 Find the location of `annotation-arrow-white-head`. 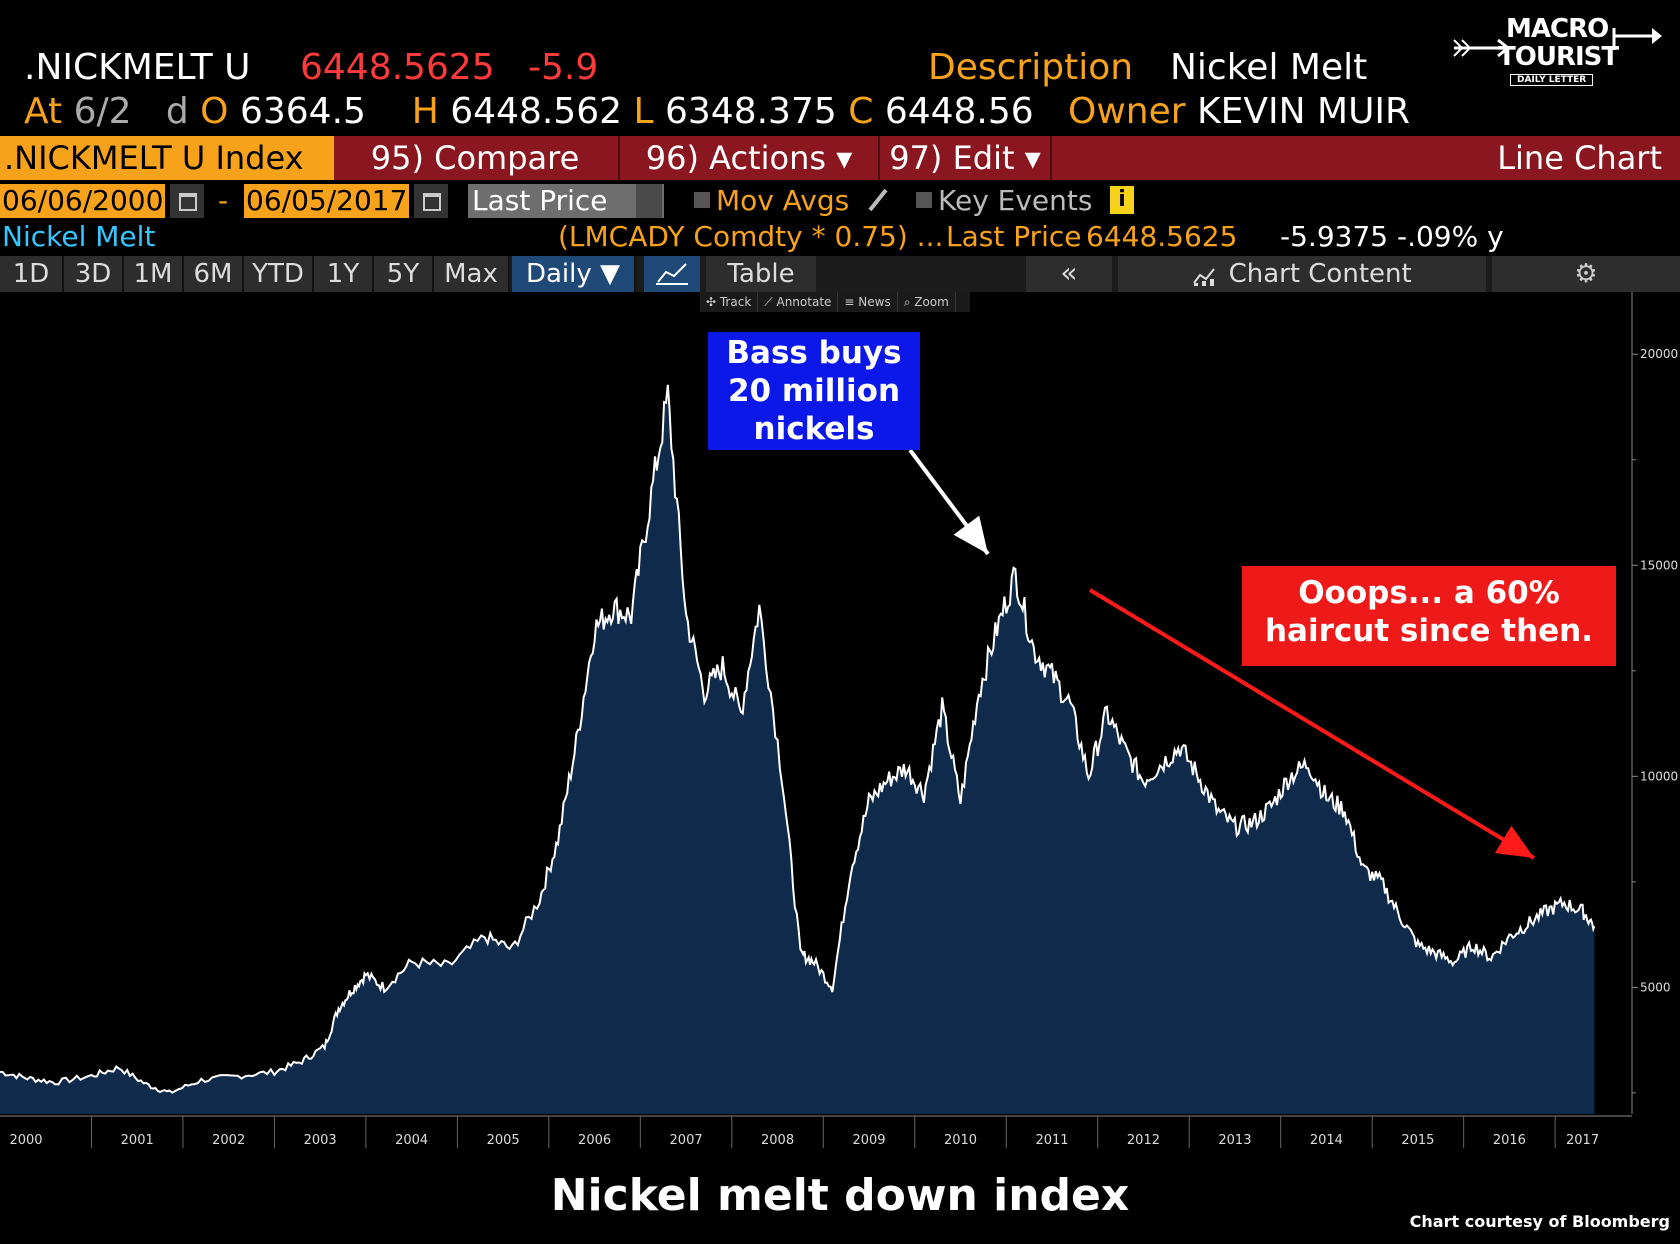

annotation-arrow-white-head is located at coordinates (970, 534).